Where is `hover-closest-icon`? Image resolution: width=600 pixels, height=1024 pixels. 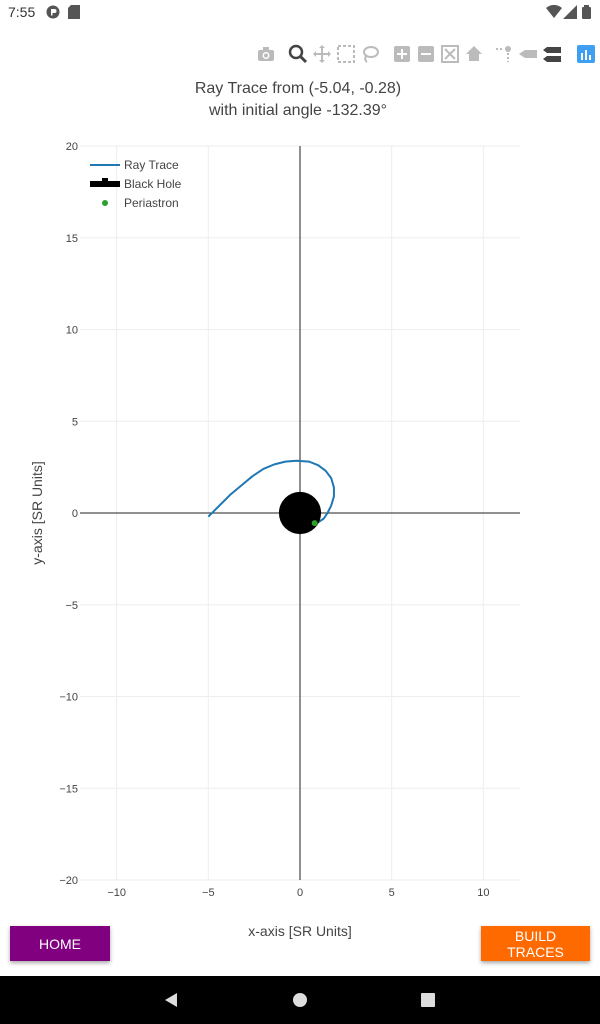 hover-closest-icon is located at coordinates (528, 54).